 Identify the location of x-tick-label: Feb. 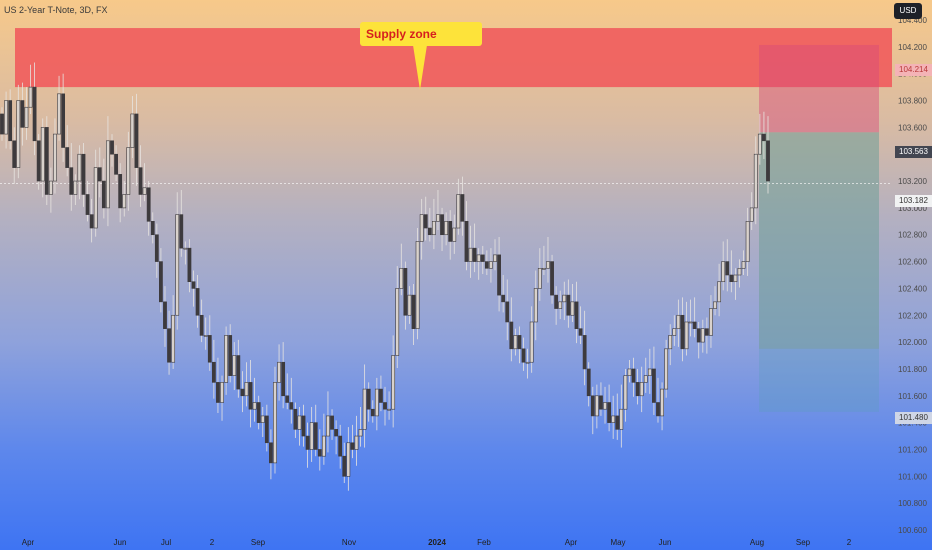
(484, 542).